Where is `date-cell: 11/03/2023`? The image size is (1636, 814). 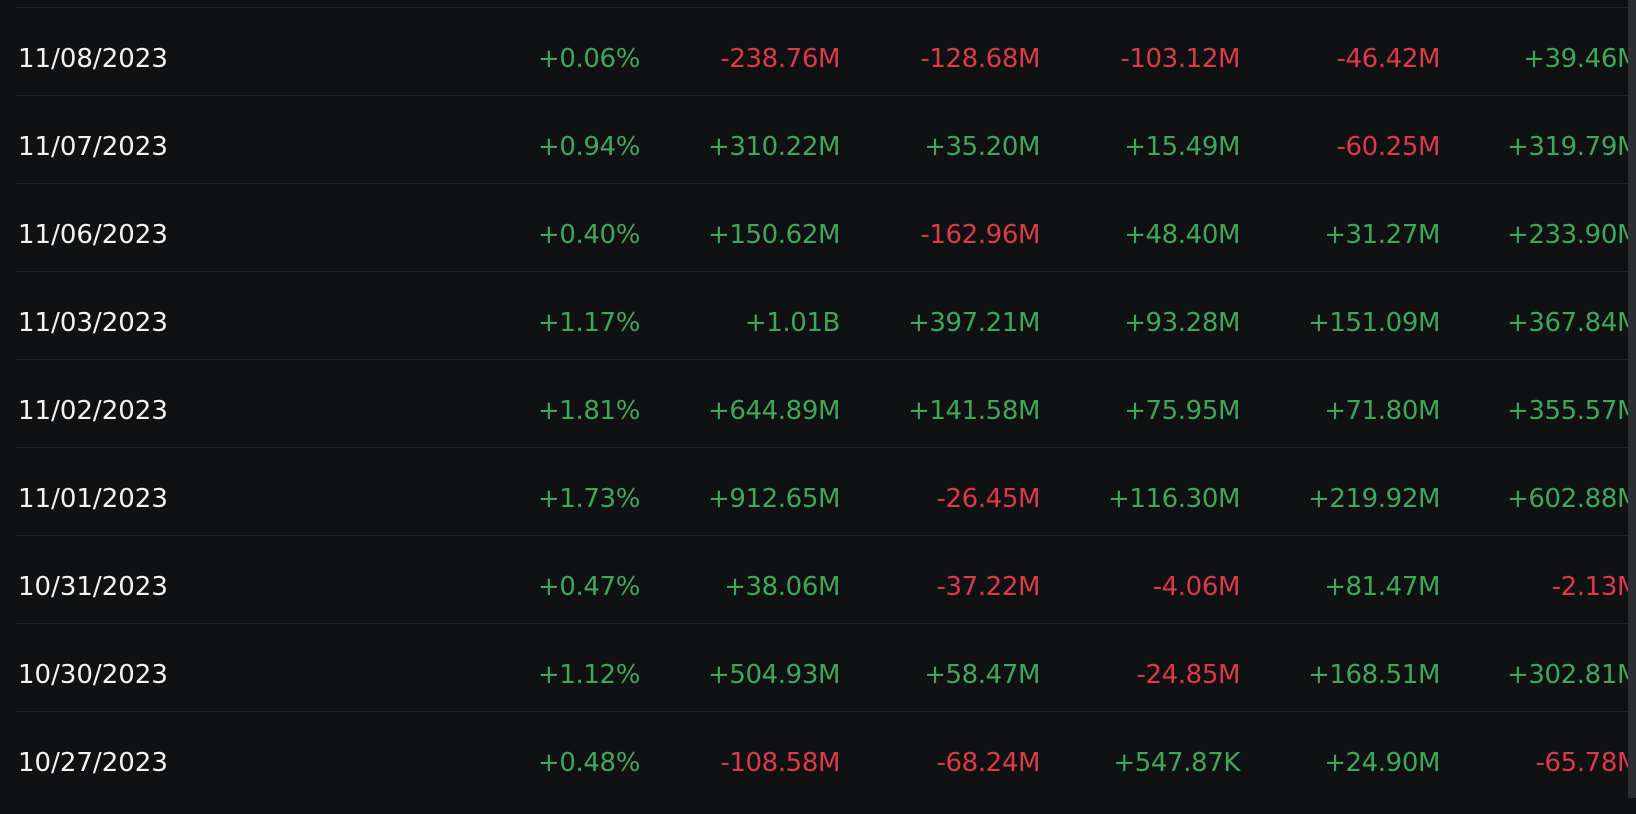
date-cell: 11/03/2023 is located at coordinates (93, 323).